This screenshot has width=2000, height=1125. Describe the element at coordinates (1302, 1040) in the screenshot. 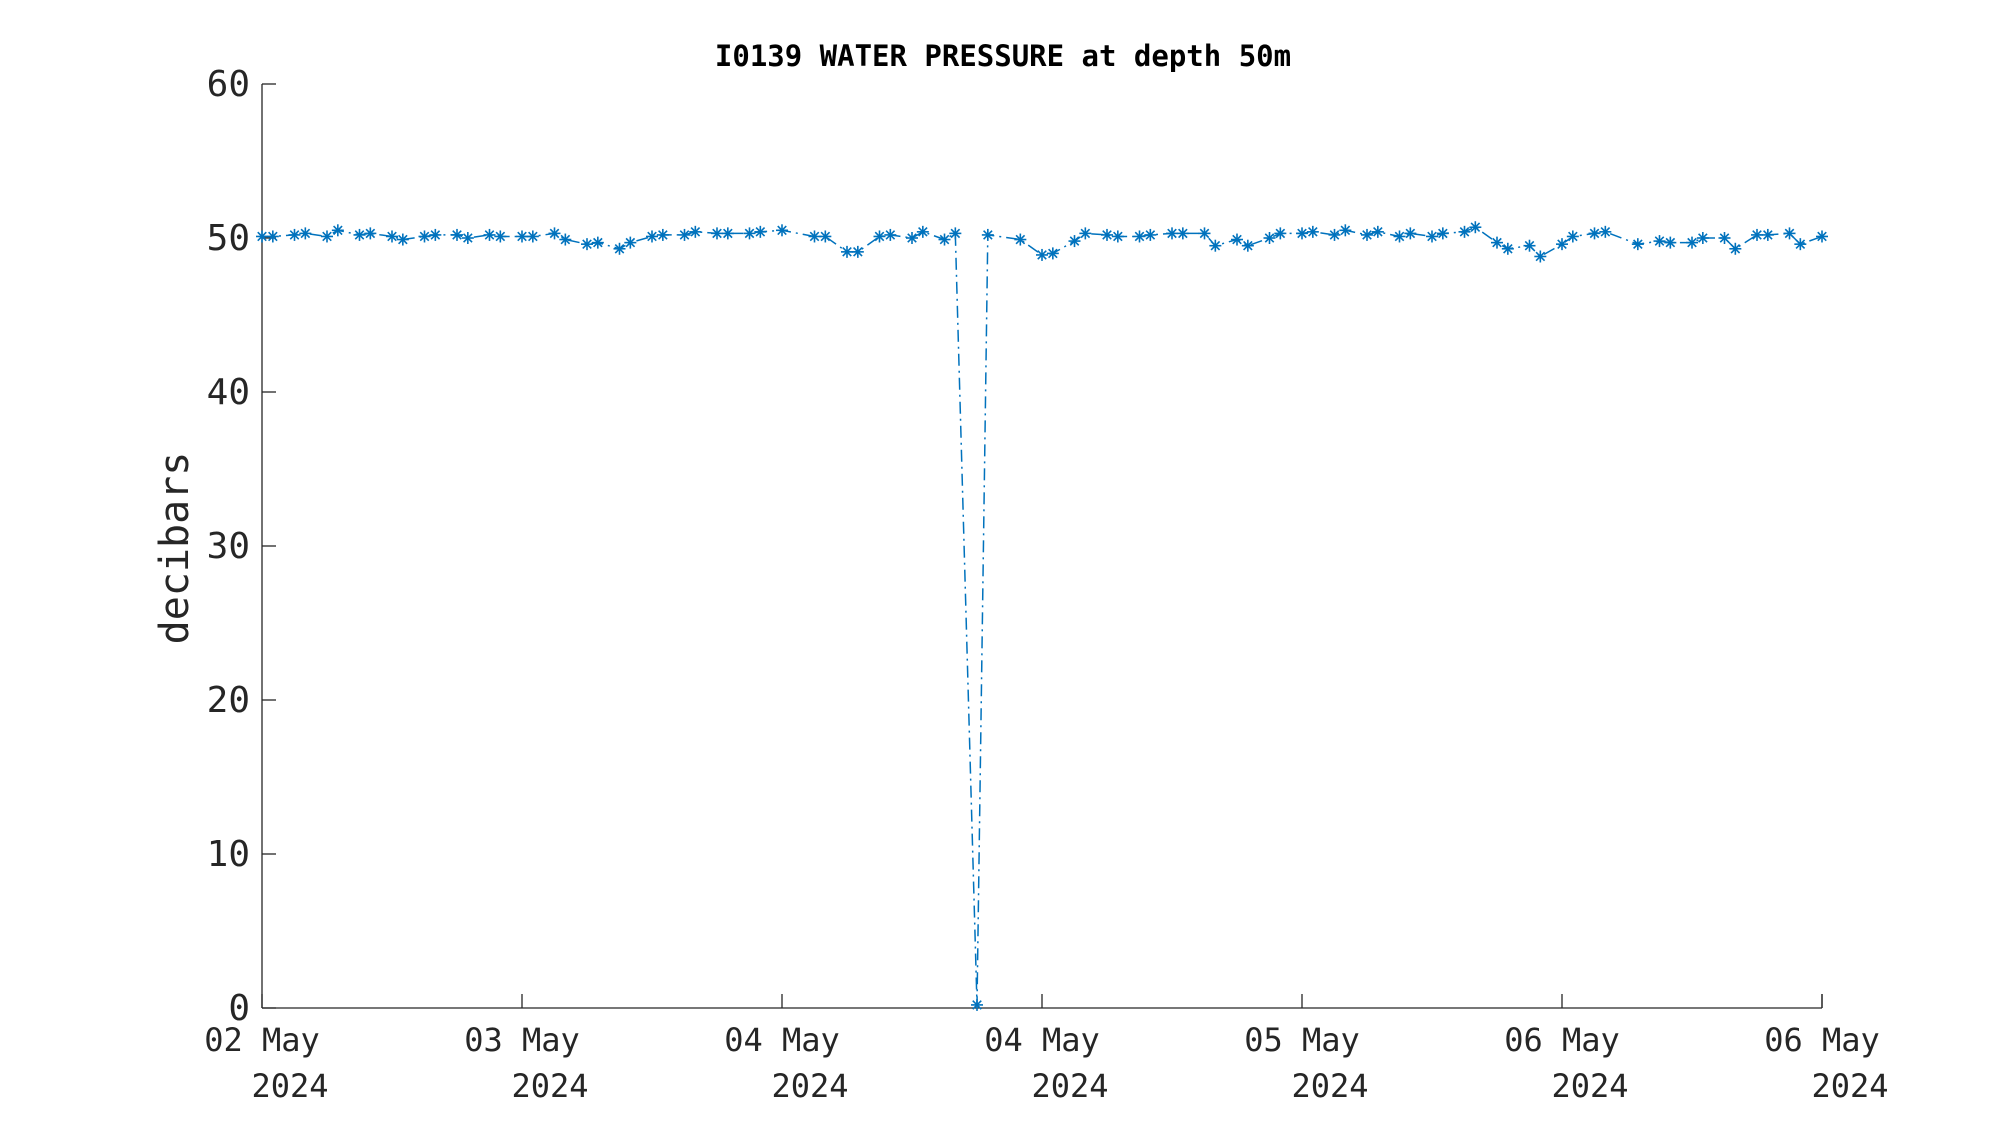

I see `x-tick-label-date: 05 May` at that location.